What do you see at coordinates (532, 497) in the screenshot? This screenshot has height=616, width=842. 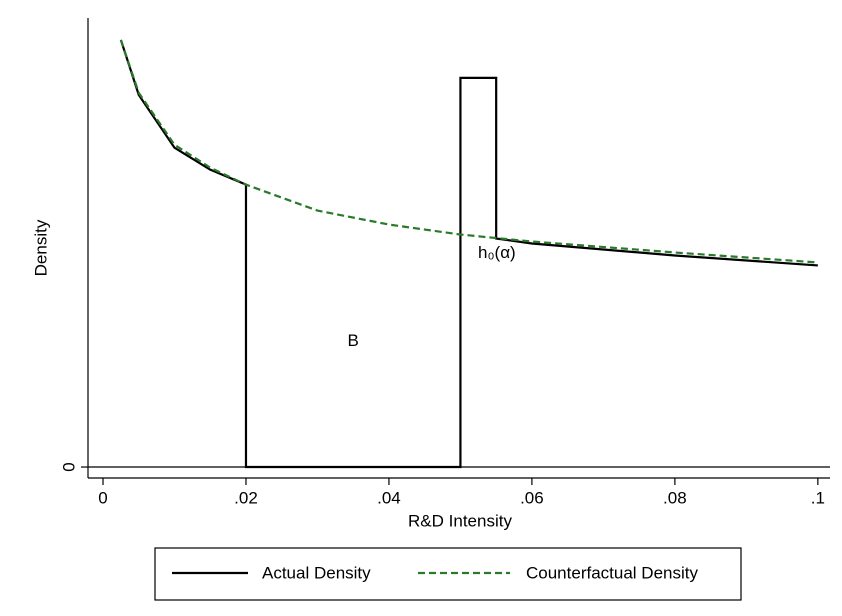 I see `x-tick-label: .06` at bounding box center [532, 497].